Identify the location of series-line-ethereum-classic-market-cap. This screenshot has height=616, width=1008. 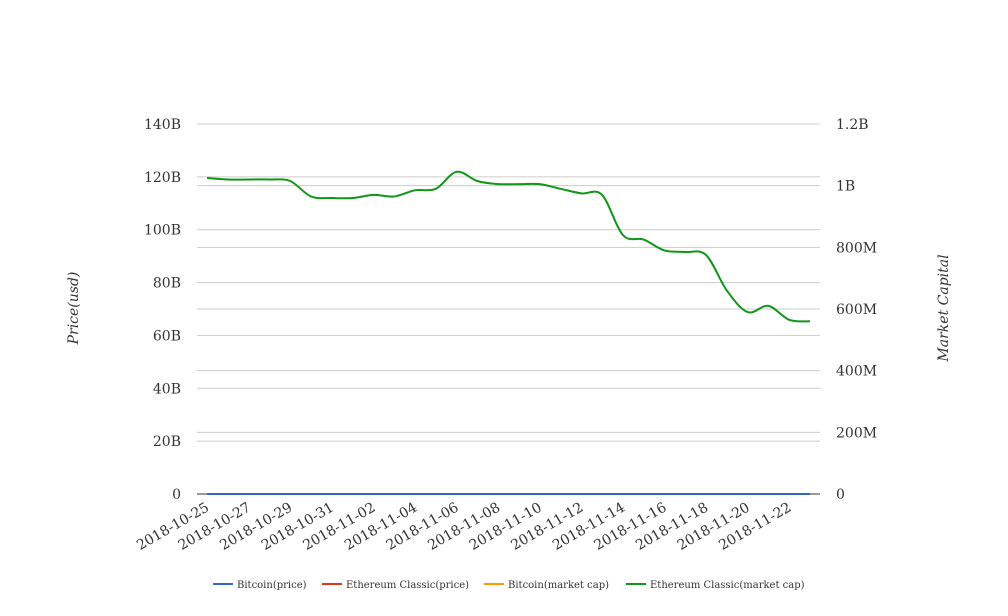
(508, 246).